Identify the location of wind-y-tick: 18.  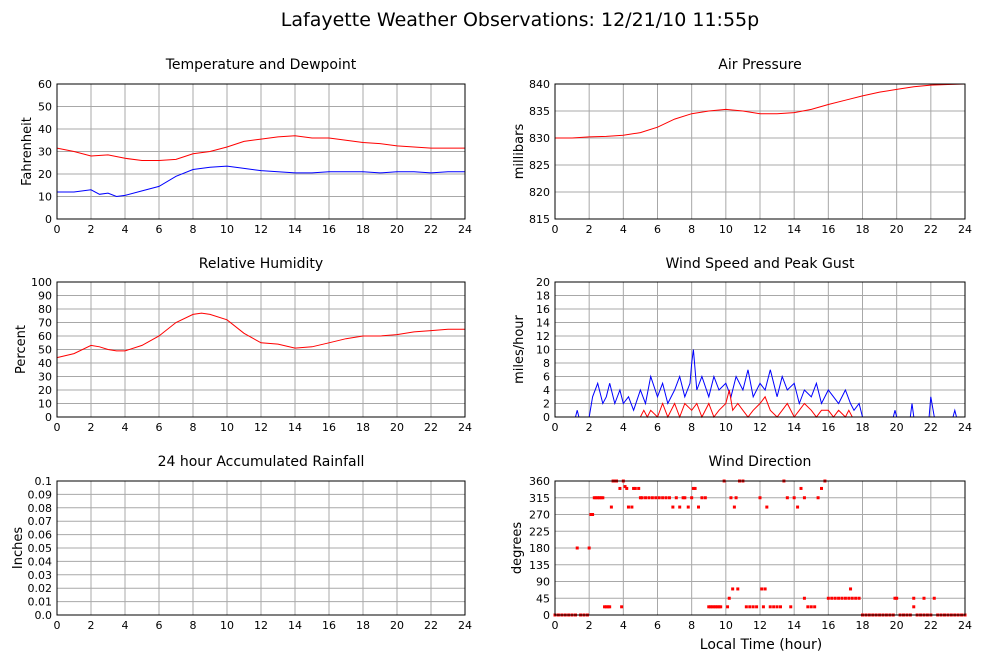
(543, 296).